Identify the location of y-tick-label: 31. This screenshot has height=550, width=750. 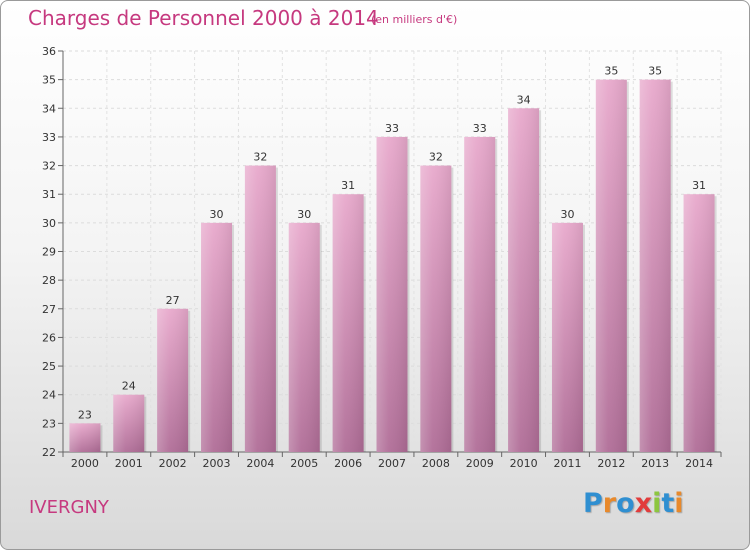
(49, 194).